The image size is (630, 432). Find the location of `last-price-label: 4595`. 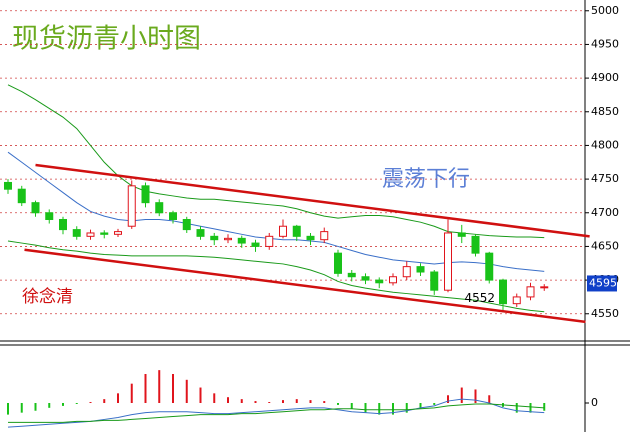

last-price-label: 4595 is located at coordinates (603, 282).